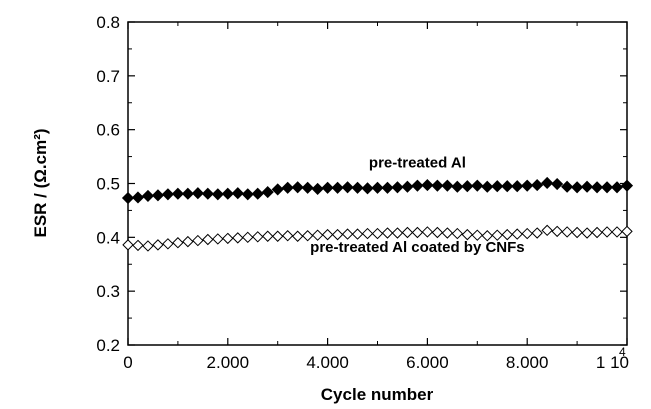 The image size is (651, 409). Describe the element at coordinates (612, 362) in the screenshot. I see `x-tick-label: 1 10` at that location.